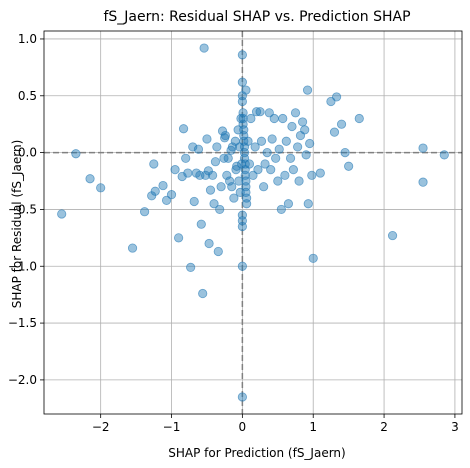  What do you see at coordinates (27, 39) in the screenshot?
I see `y-tick-label: 1.0` at bounding box center [27, 39].